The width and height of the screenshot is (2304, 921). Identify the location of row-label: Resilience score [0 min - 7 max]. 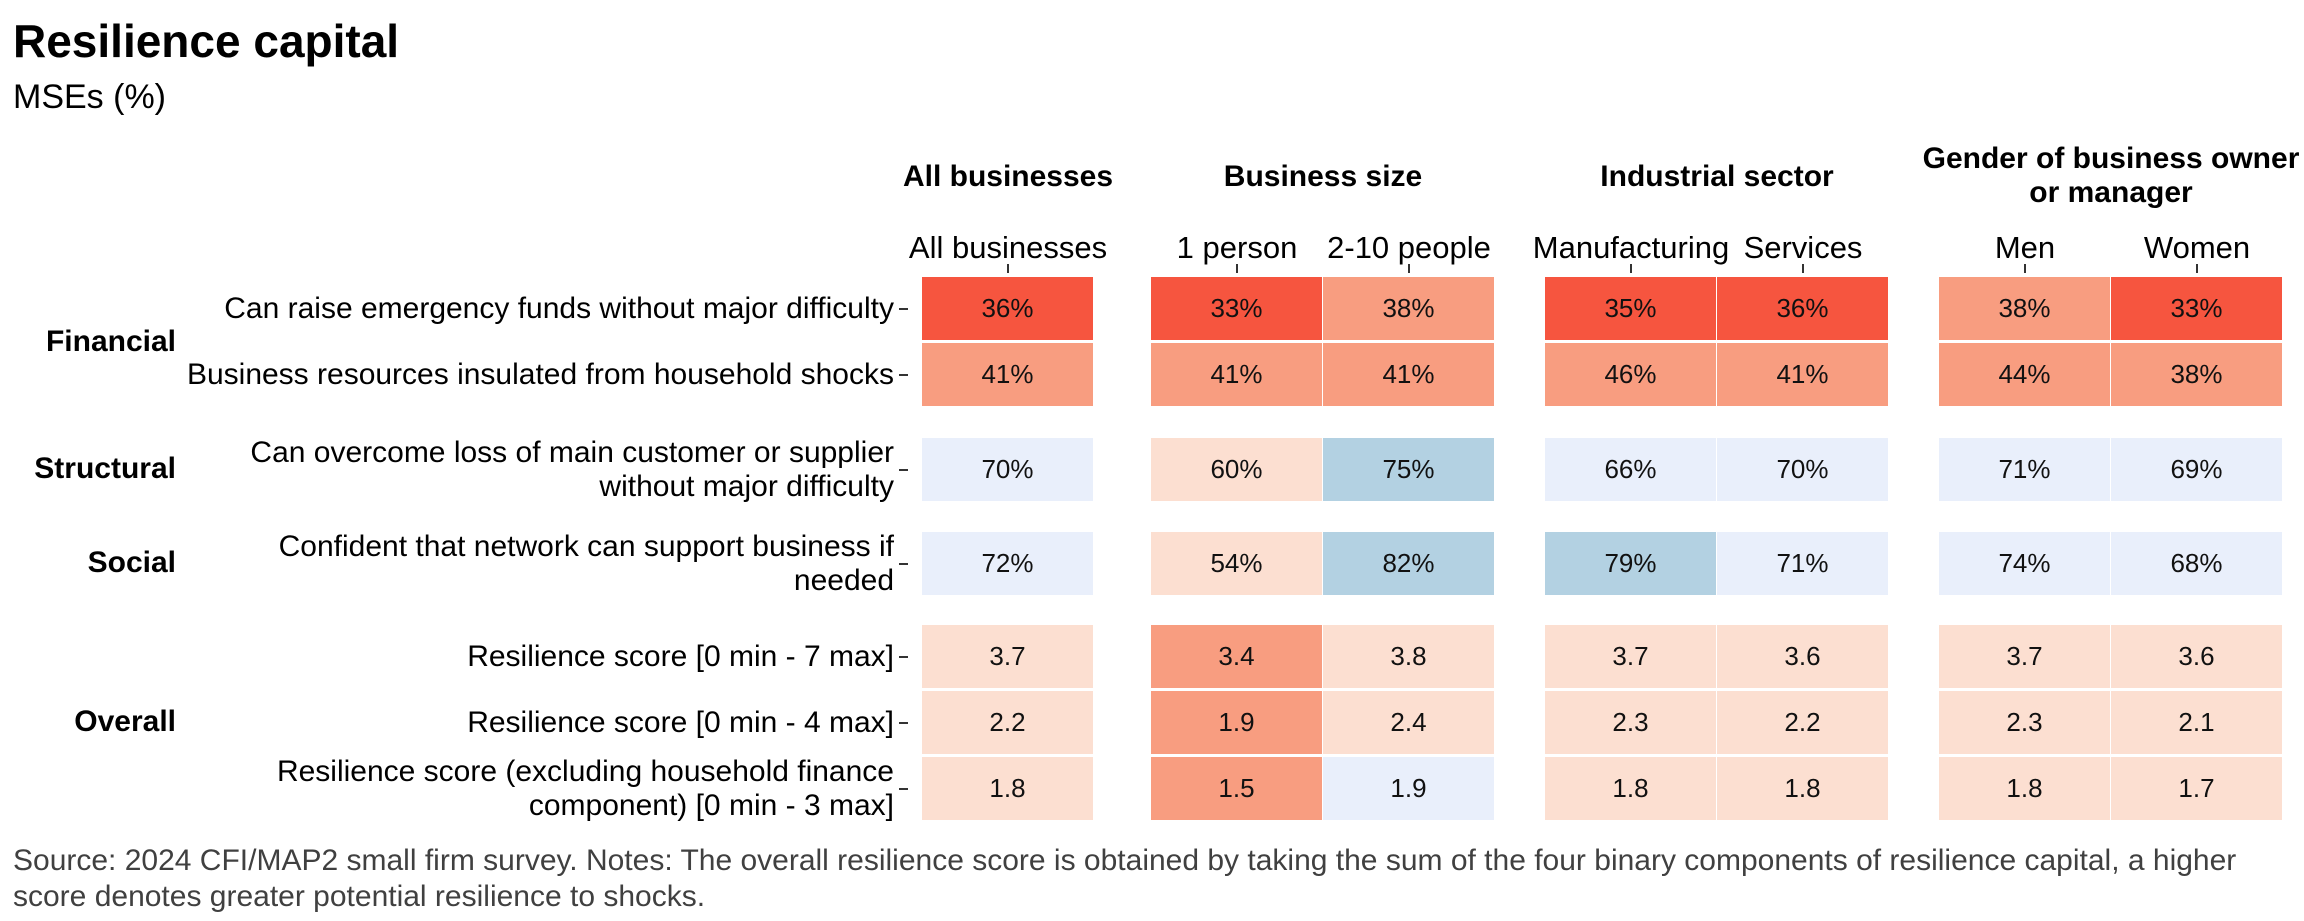
(680, 656).